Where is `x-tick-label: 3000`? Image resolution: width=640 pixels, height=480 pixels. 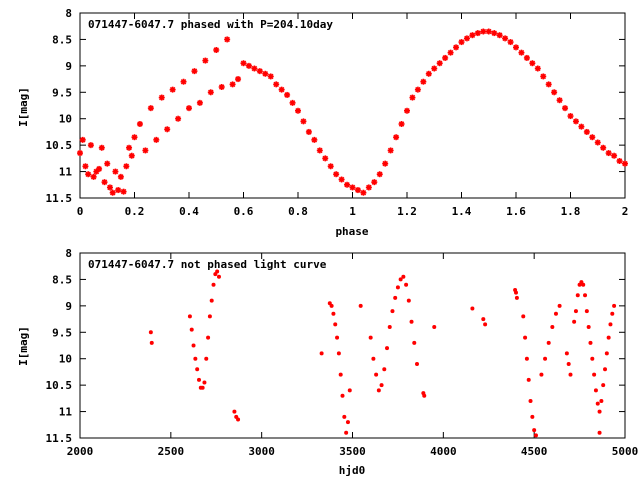 x-tick-label: 3000 is located at coordinates (261, 451).